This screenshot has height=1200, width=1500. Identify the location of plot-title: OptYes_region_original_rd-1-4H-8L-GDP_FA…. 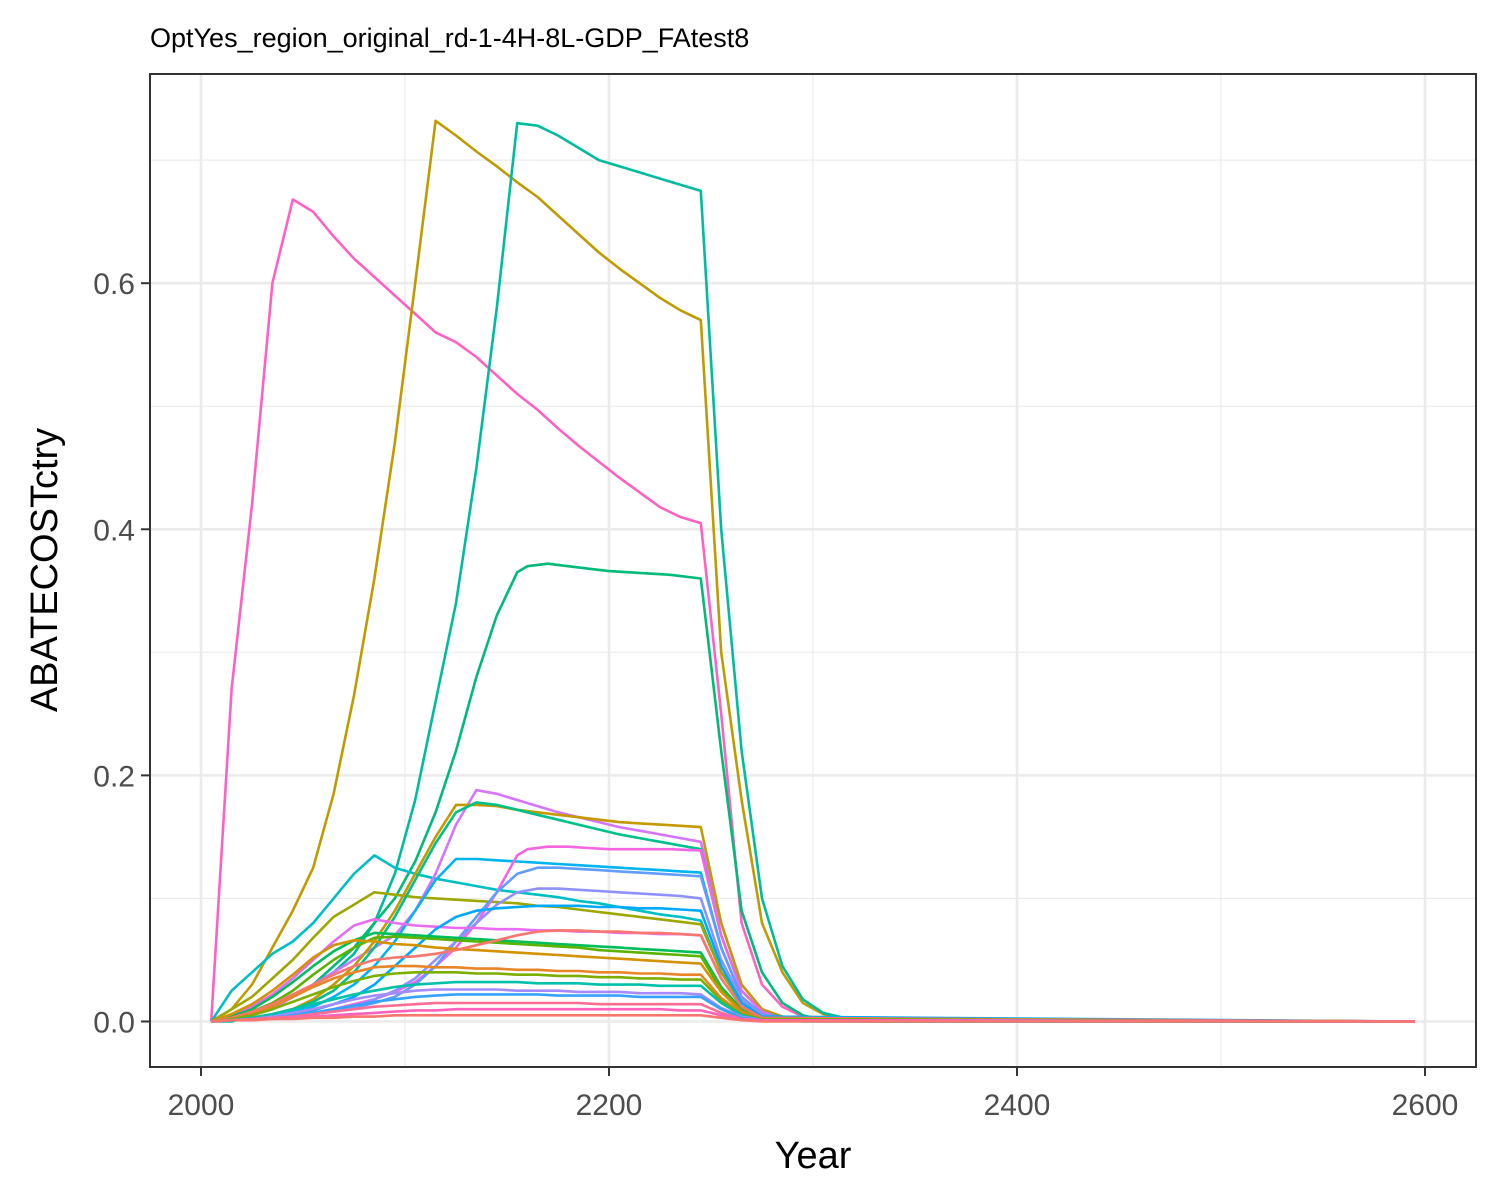
(449, 38).